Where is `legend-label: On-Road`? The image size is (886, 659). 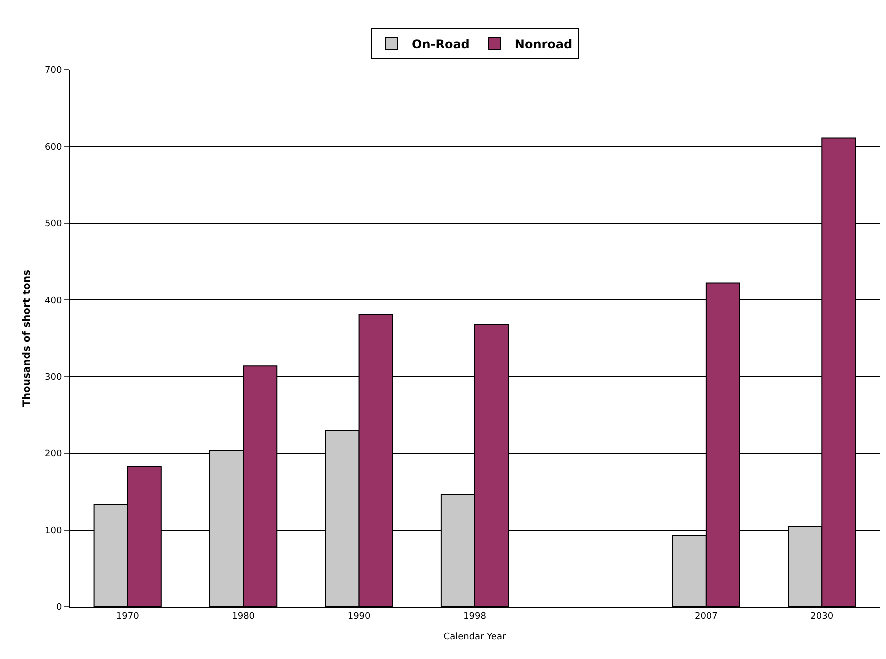 legend-label: On-Road is located at coordinates (441, 44).